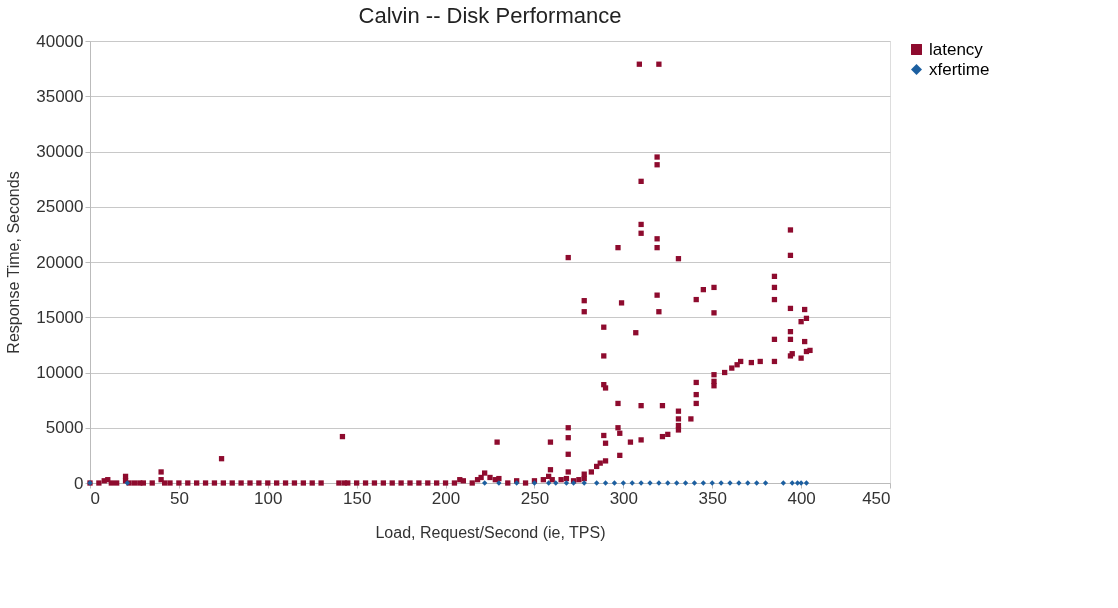 The width and height of the screenshot is (1118, 608). I want to click on y-tick-label: 0, so click(79, 483).